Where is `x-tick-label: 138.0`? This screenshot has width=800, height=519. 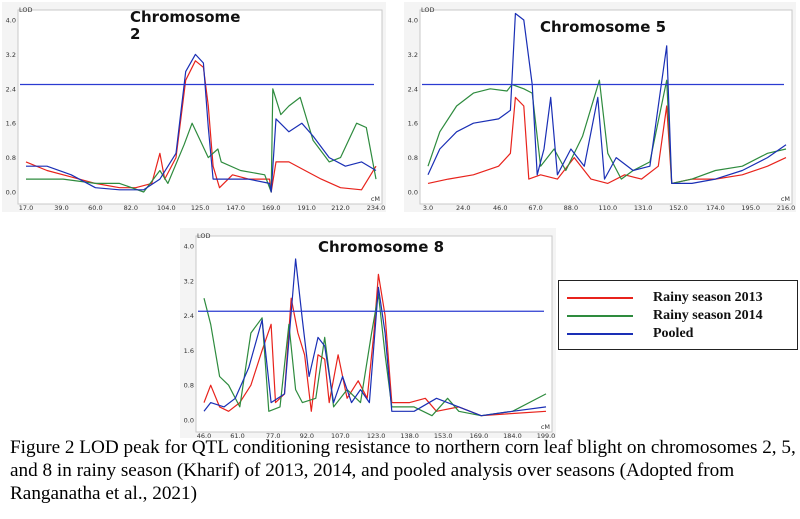 x-tick-label: 138.0 is located at coordinates (409, 435).